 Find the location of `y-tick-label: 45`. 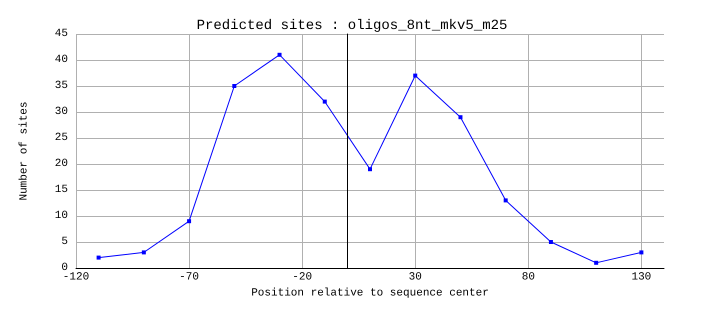

y-tick-label: 45 is located at coordinates (61, 34).